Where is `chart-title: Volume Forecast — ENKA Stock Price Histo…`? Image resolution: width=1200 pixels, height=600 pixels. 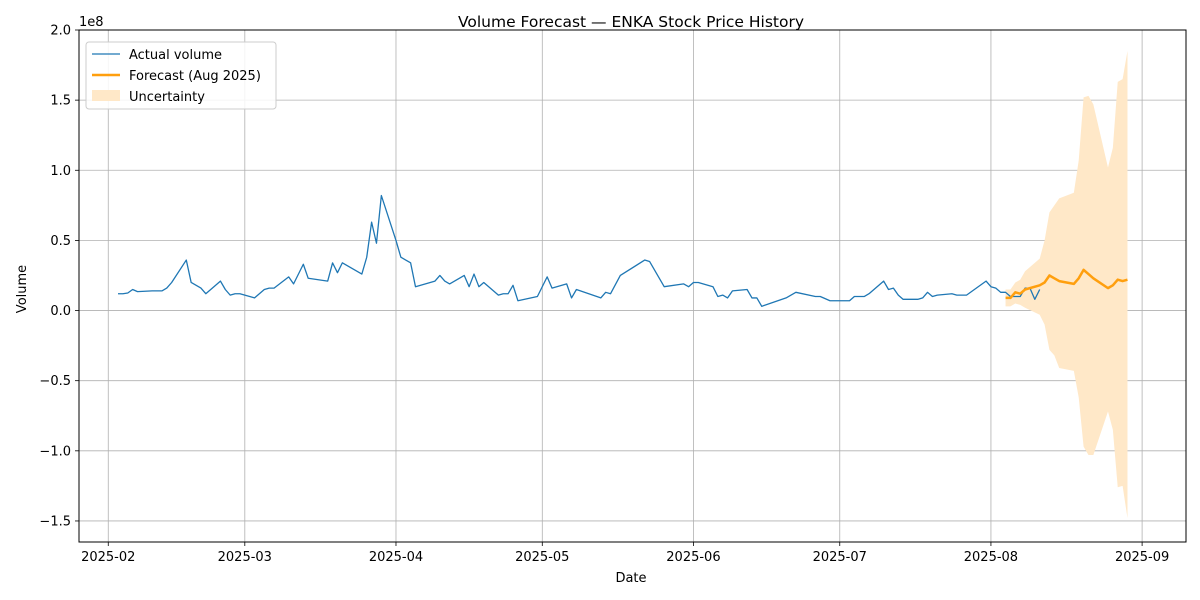
chart-title: Volume Forecast — ENKA Stock Price Histo… is located at coordinates (631, 22).